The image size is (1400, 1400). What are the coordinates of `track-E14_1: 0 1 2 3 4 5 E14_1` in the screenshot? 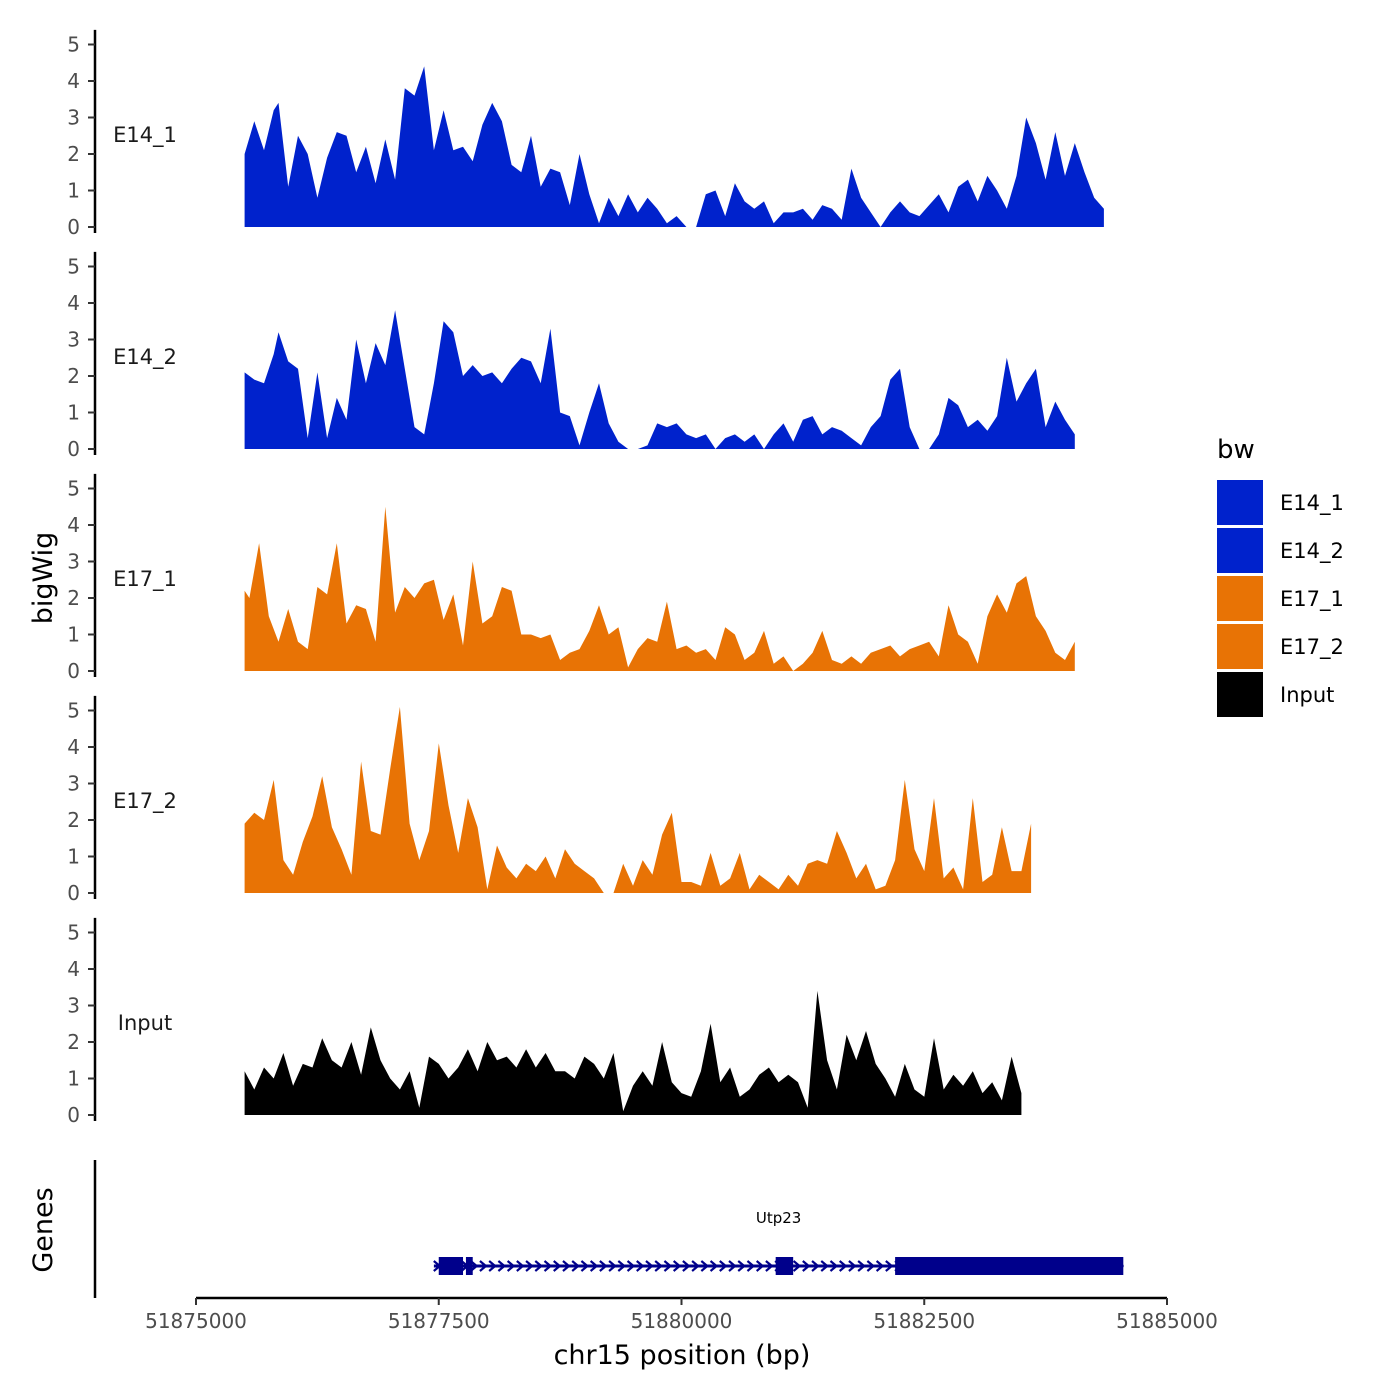 It's located at (585, 134).